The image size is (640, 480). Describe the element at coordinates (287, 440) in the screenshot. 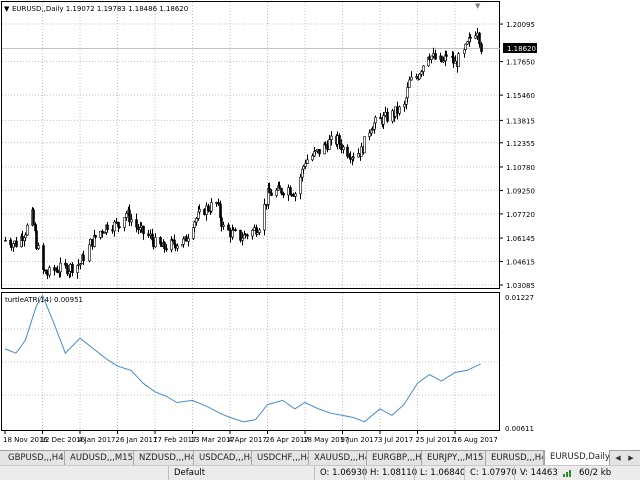

I see `time-label: 26 Apr 2017` at that location.